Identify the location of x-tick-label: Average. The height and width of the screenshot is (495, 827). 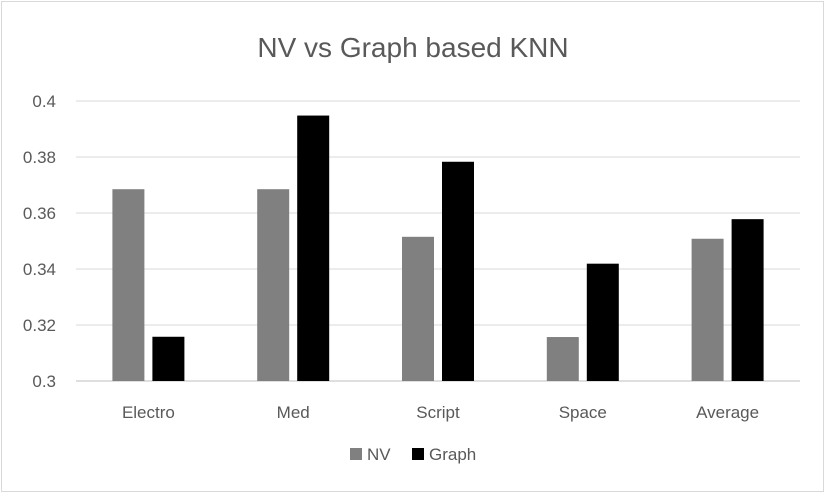
(727, 412).